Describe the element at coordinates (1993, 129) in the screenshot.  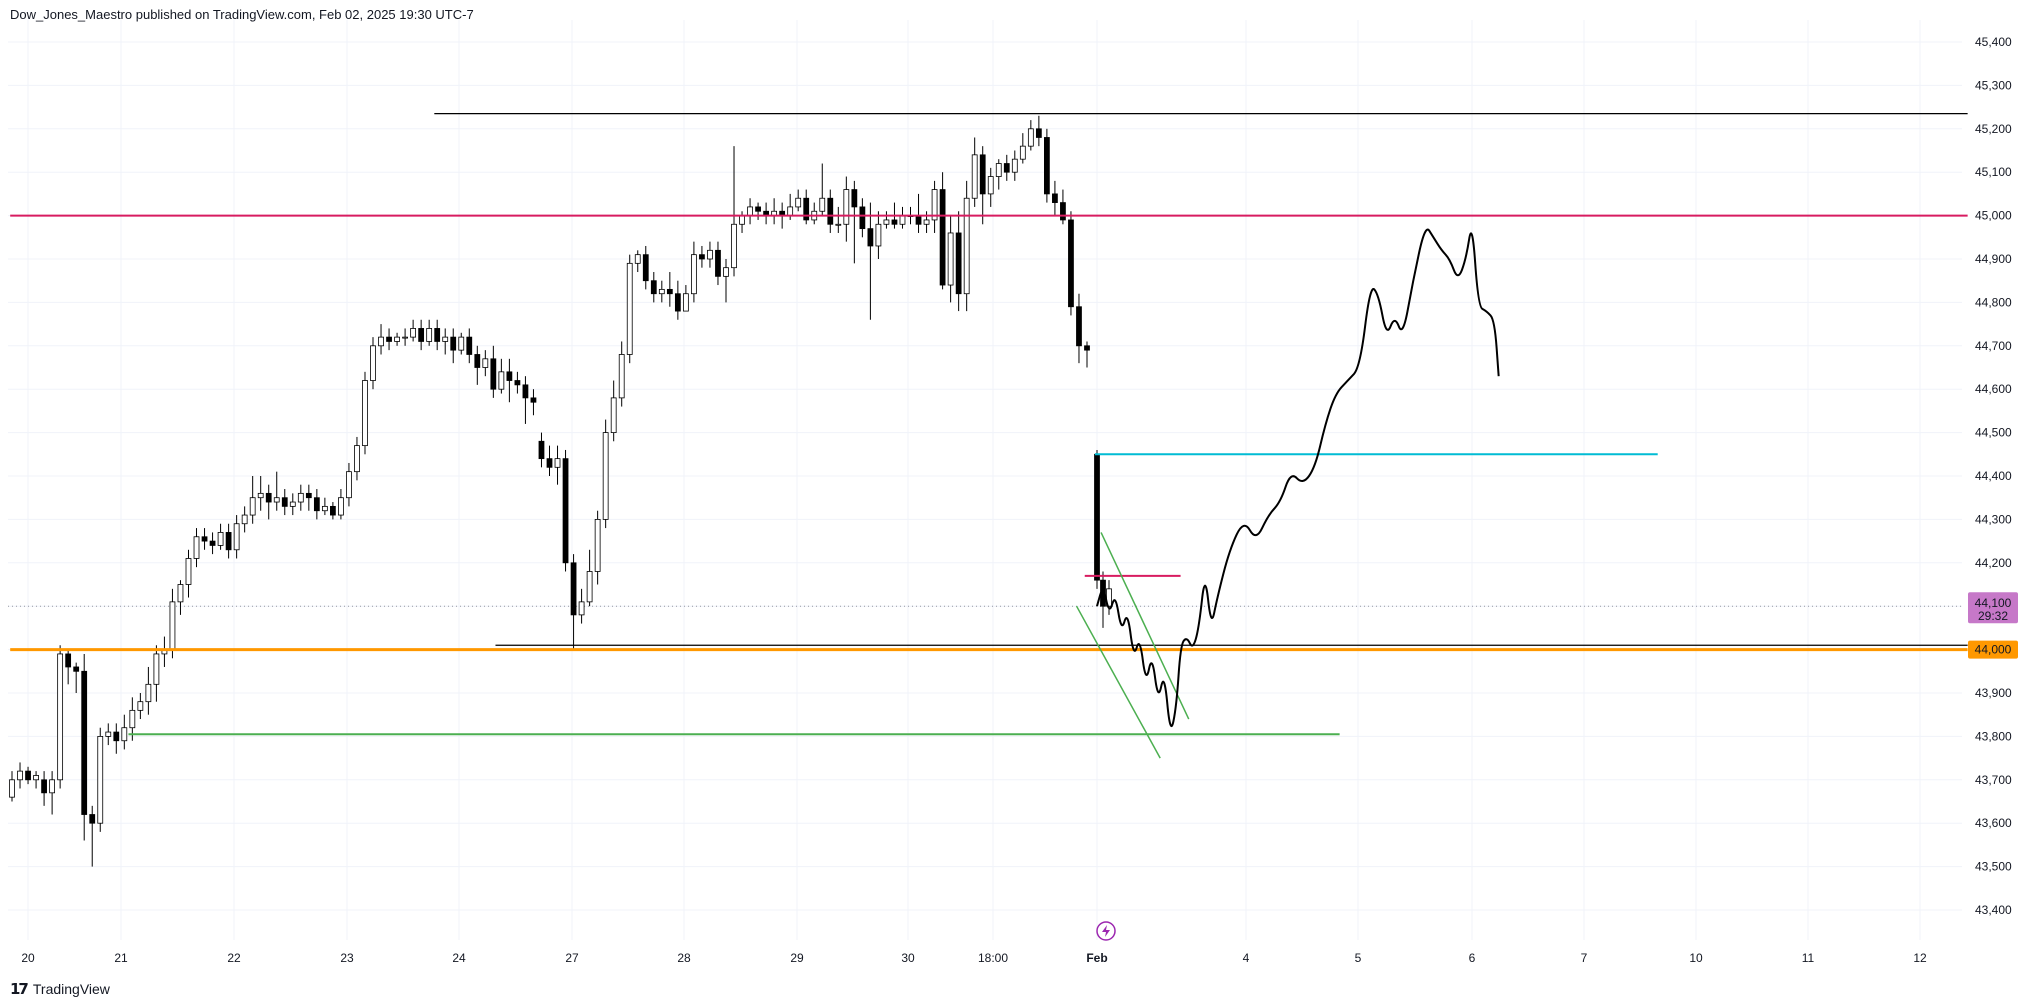
I see `y-tick-label: 45,200` at that location.